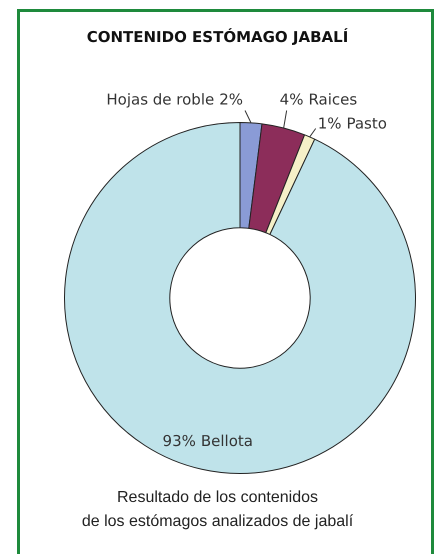  I want to click on data-label: 4%, so click(292, 99).